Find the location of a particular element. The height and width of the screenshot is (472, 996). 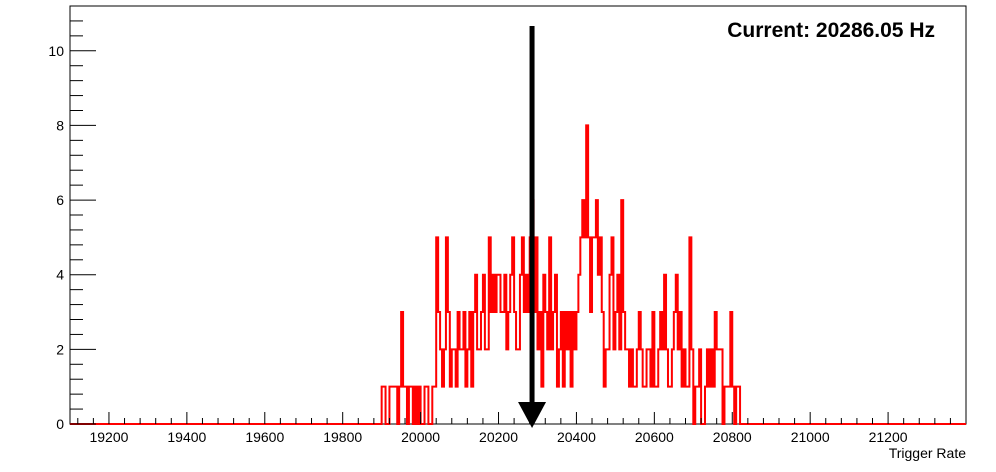

x-tick-label: 20600 is located at coordinates (654, 437).